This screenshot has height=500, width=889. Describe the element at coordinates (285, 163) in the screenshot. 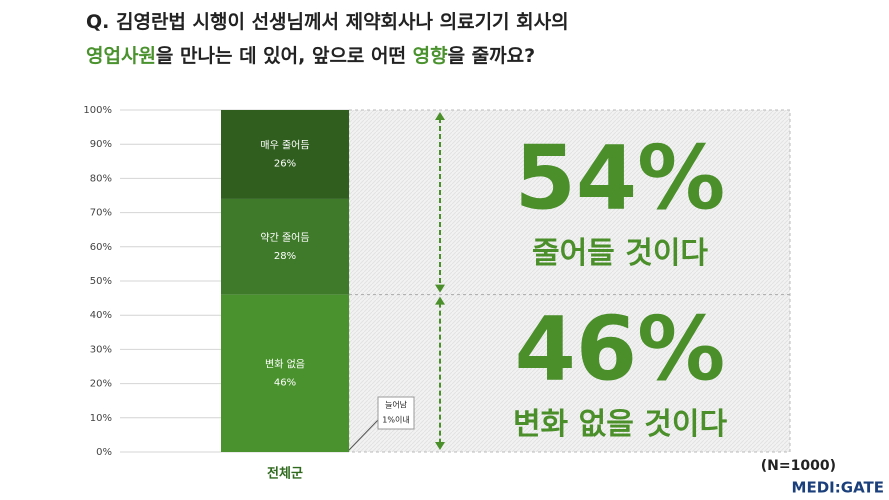

I see `data-label: 26%` at that location.